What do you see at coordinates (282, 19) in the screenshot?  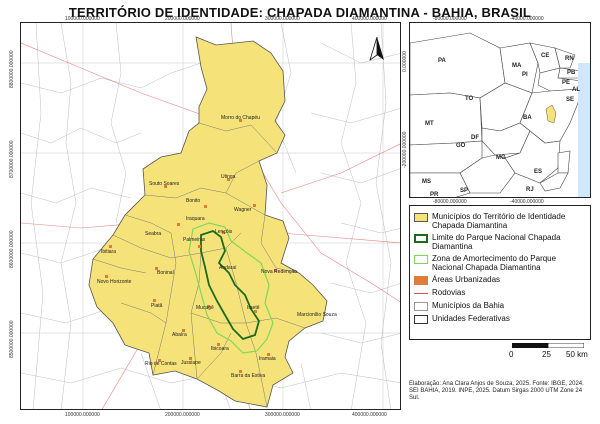 I see `coord-top-3: 300000.000000` at bounding box center [282, 19].